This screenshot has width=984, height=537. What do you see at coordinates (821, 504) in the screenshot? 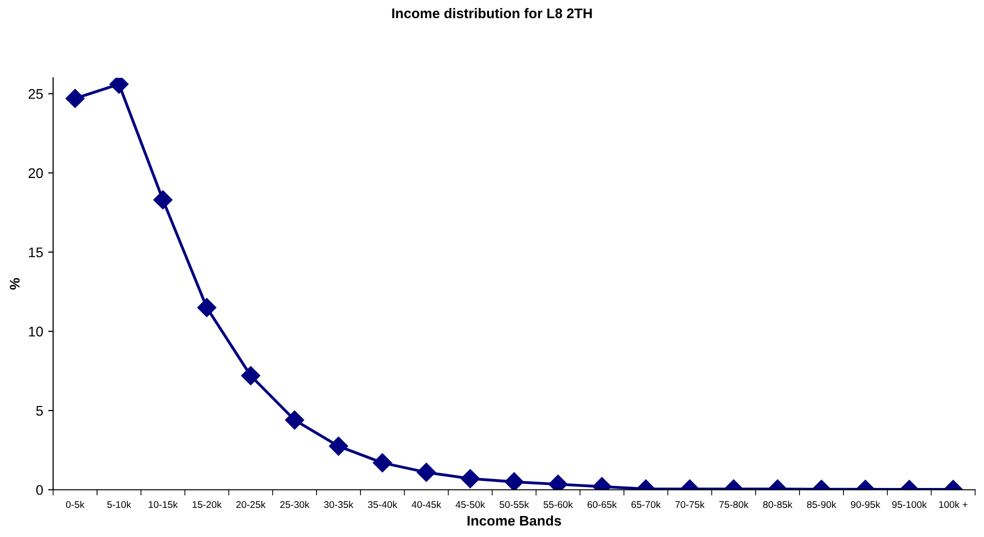
I see `x-tick-label: 85-90k` at bounding box center [821, 504].